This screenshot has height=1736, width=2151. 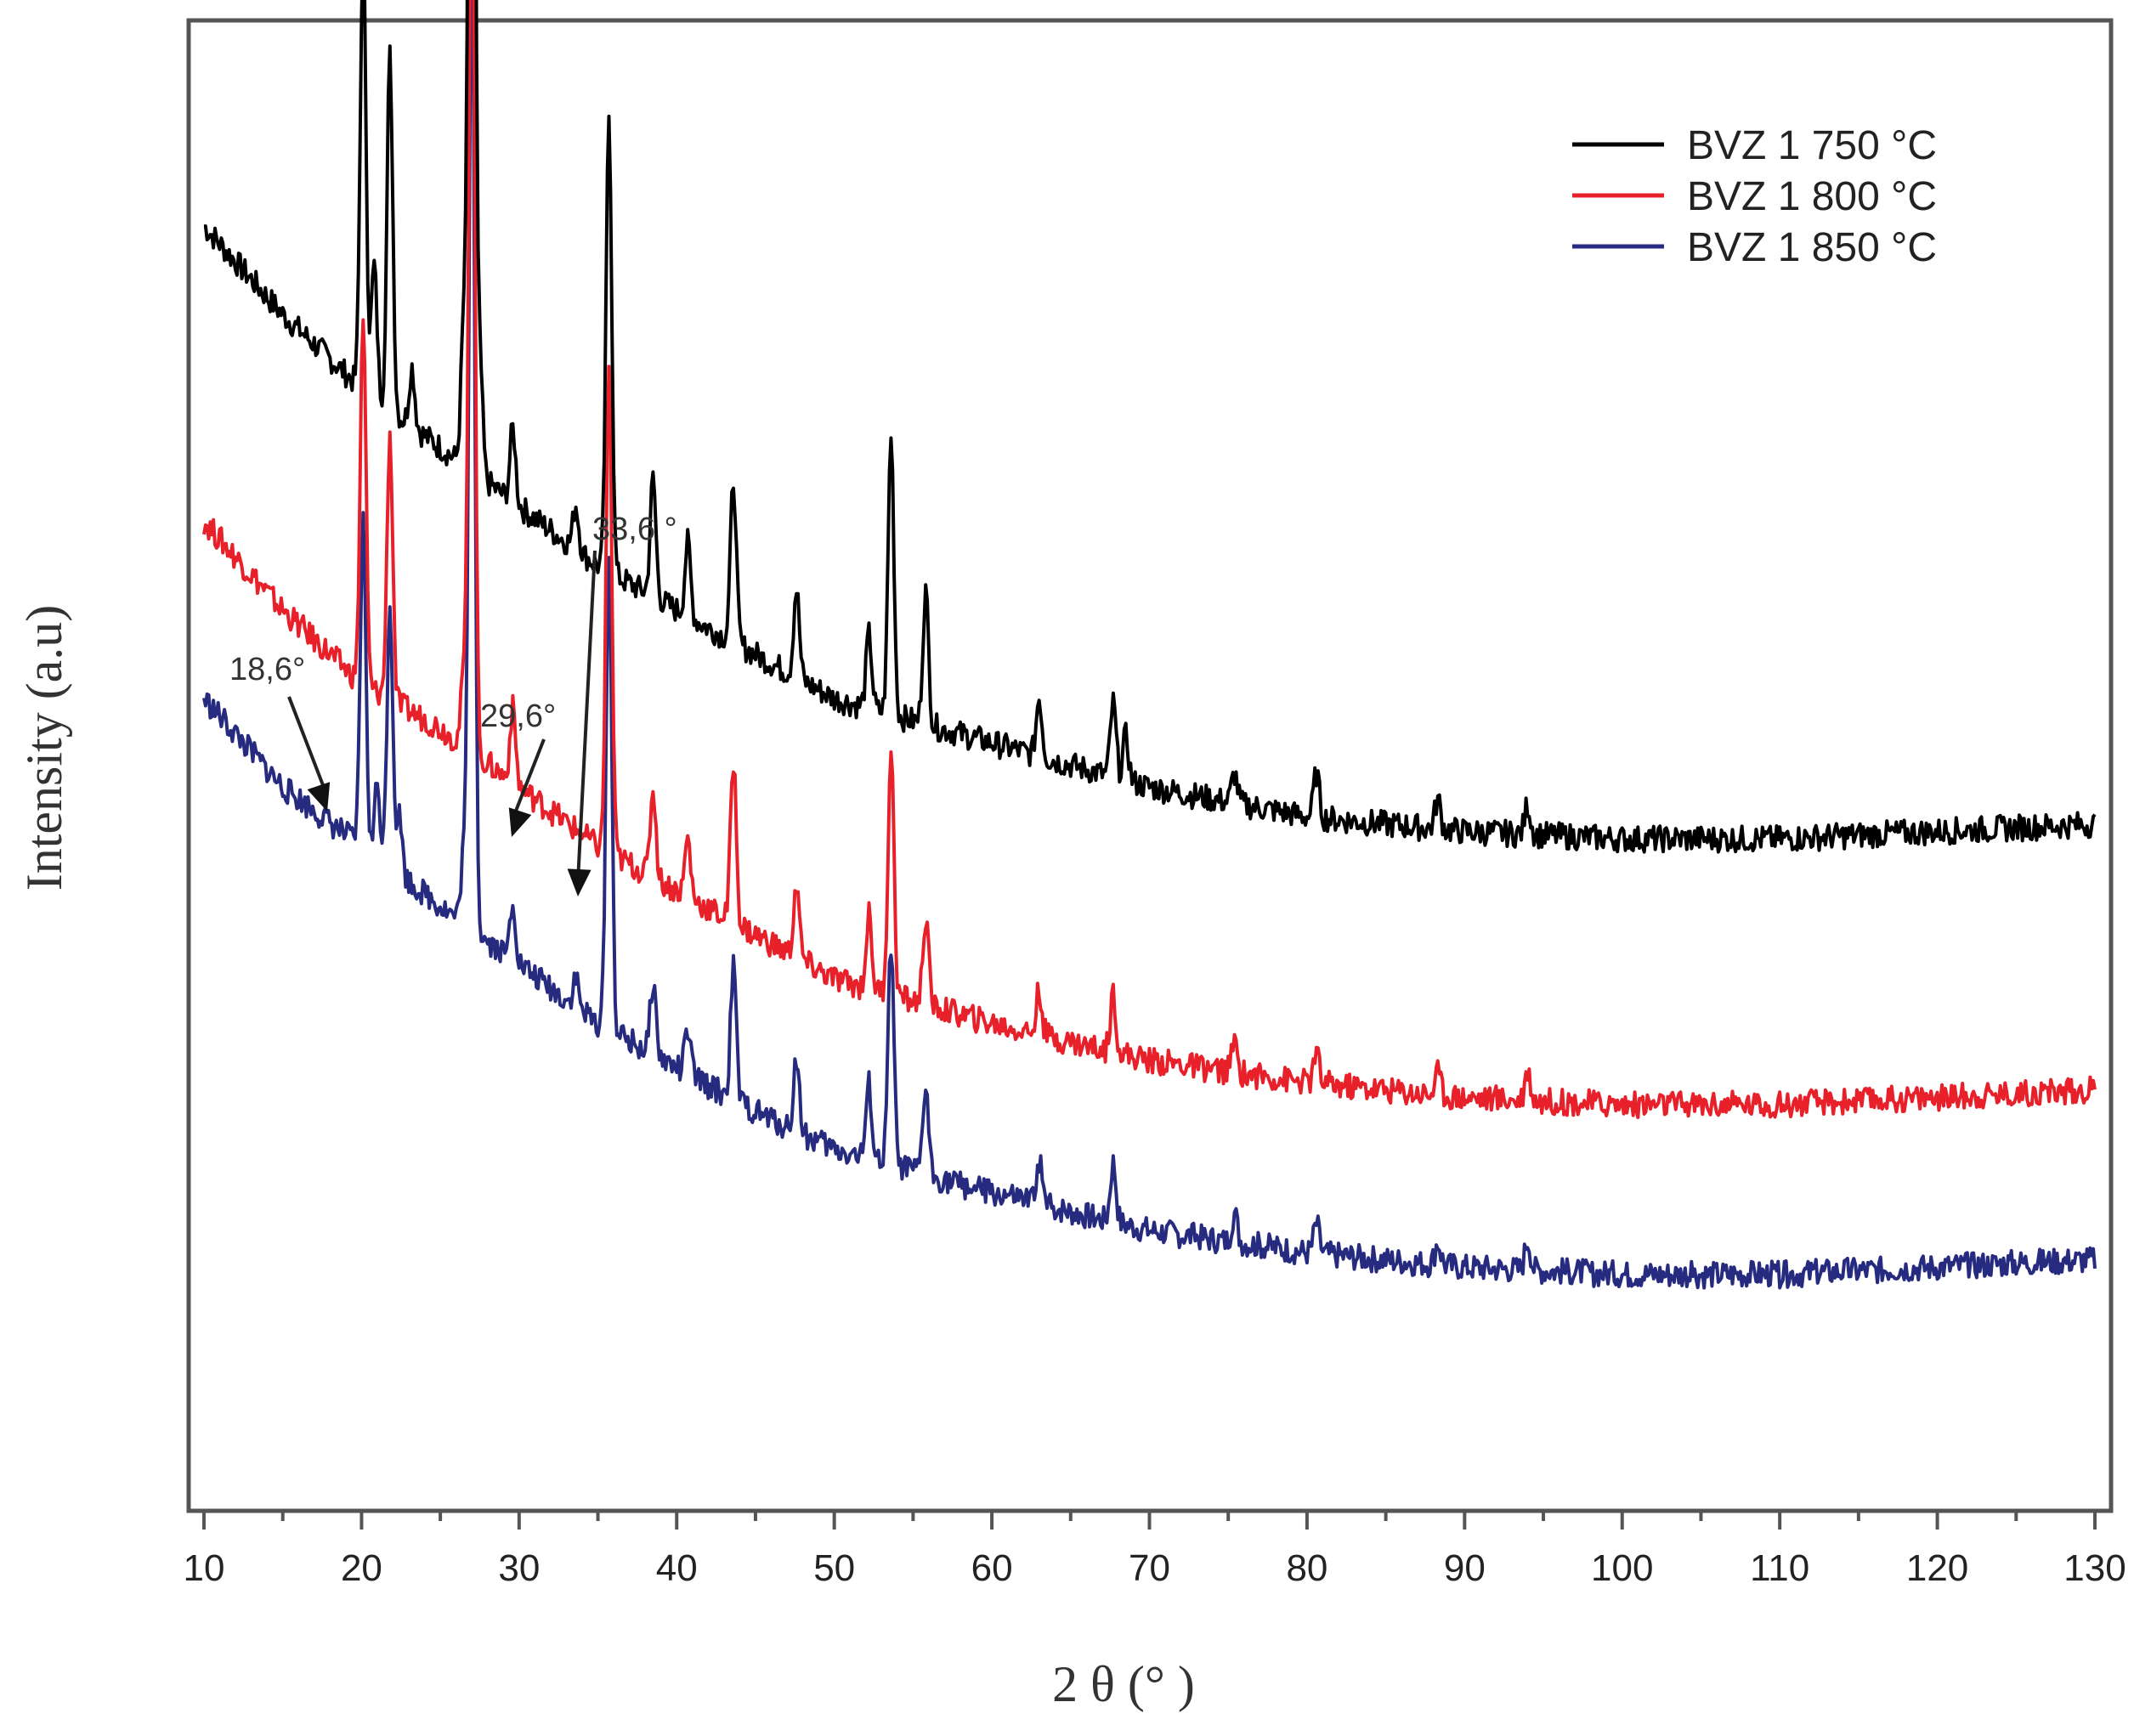 What do you see at coordinates (204, 1568) in the screenshot?
I see `x-tick-label: 10` at bounding box center [204, 1568].